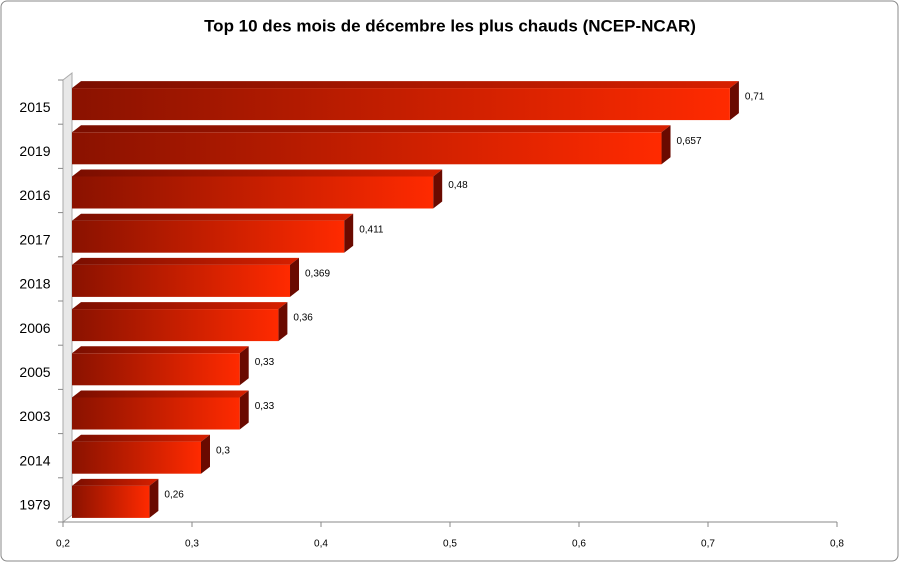 This screenshot has width=900, height=563. Describe the element at coordinates (34, 151) in the screenshot. I see `y-tick-label: 2019` at that location.